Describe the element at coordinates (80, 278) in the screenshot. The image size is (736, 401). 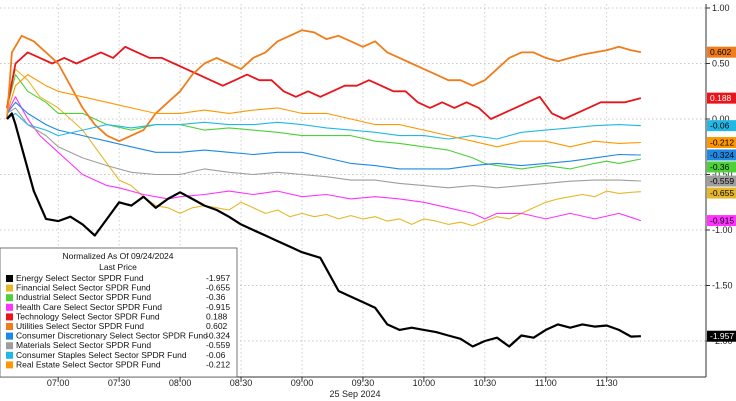
I see `legend-series-name: Energy Select Sector SPDR Fund` at that location.